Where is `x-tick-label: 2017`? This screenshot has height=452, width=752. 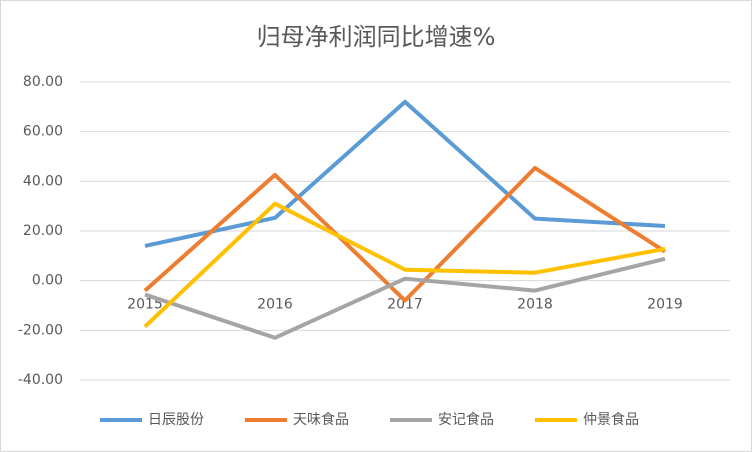
x-tick-label: 2017 is located at coordinates (405, 305).